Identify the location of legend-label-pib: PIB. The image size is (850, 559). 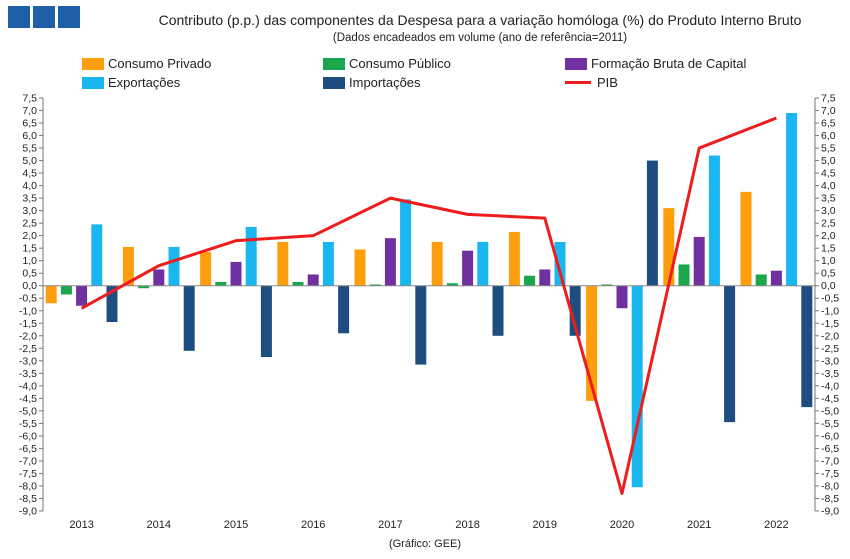
(607, 82).